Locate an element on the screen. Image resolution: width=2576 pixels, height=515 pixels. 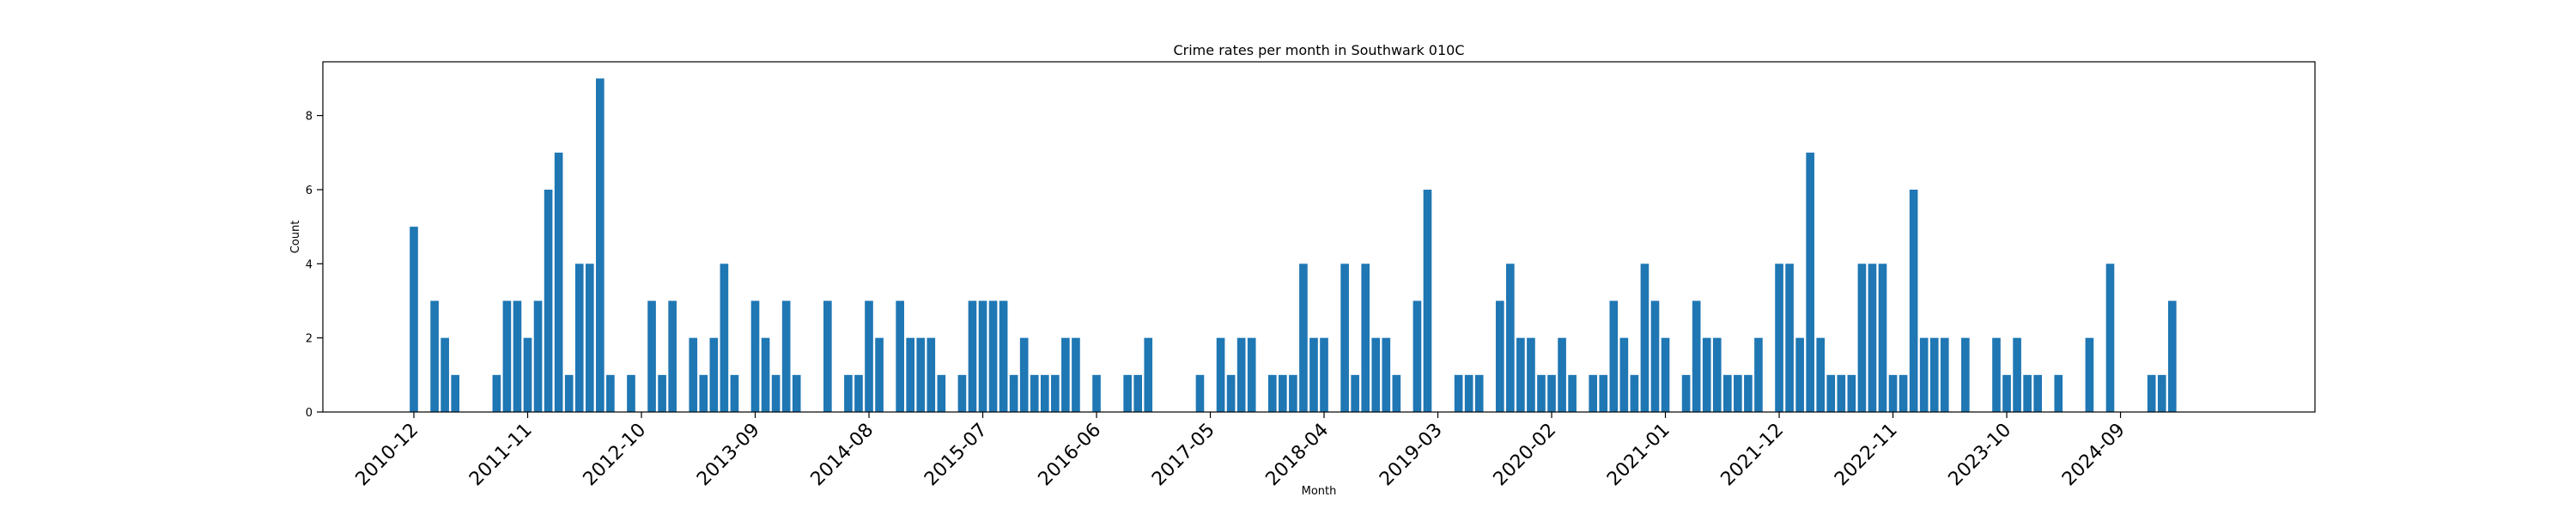
y-tick-label: 2 is located at coordinates (310, 339).